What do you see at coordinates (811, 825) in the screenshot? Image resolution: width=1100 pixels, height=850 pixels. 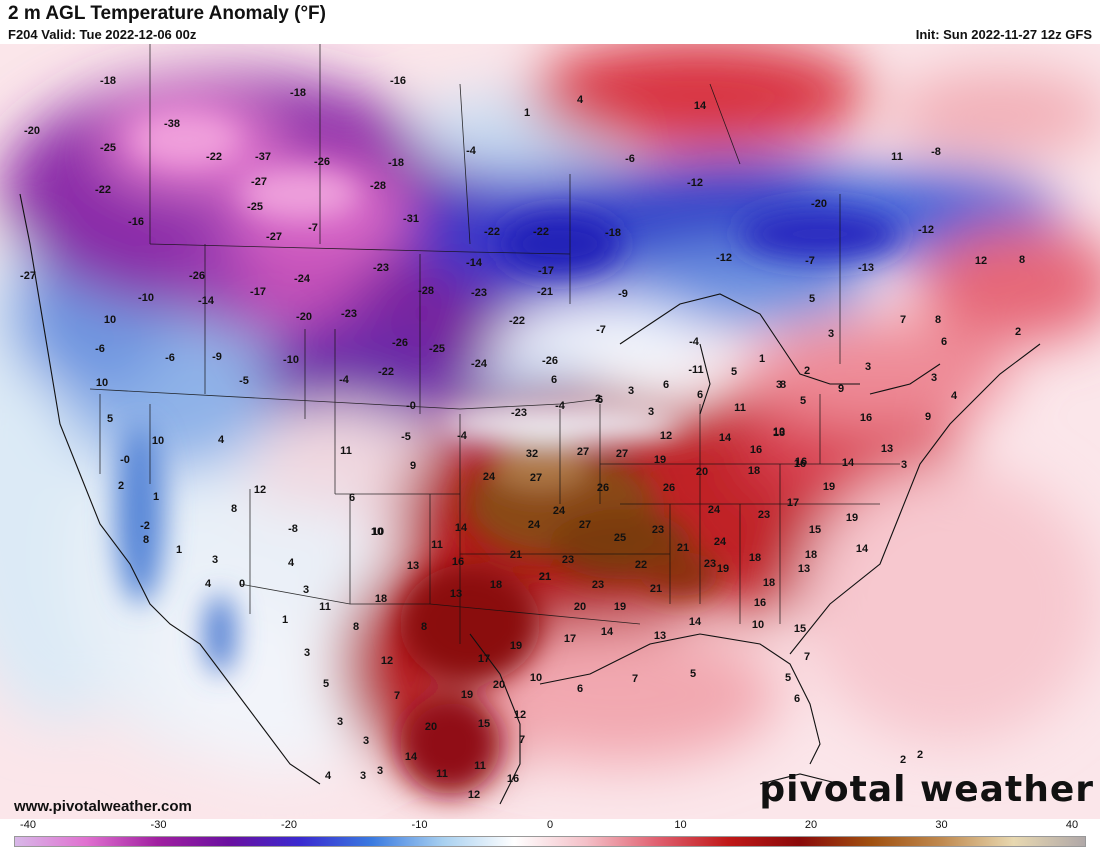 I see `colorbar-tick-label: 20` at bounding box center [811, 825].